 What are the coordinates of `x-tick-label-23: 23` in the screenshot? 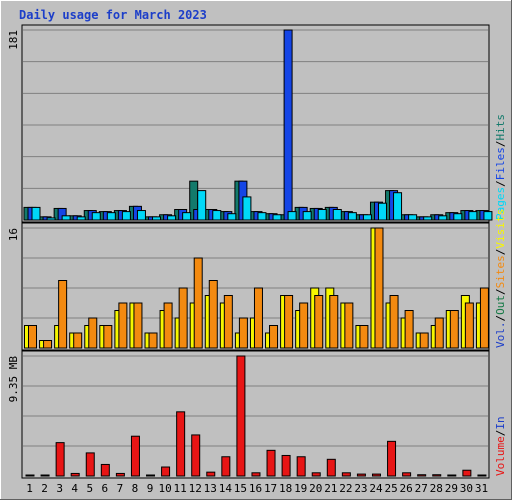 It's located at (360, 488).